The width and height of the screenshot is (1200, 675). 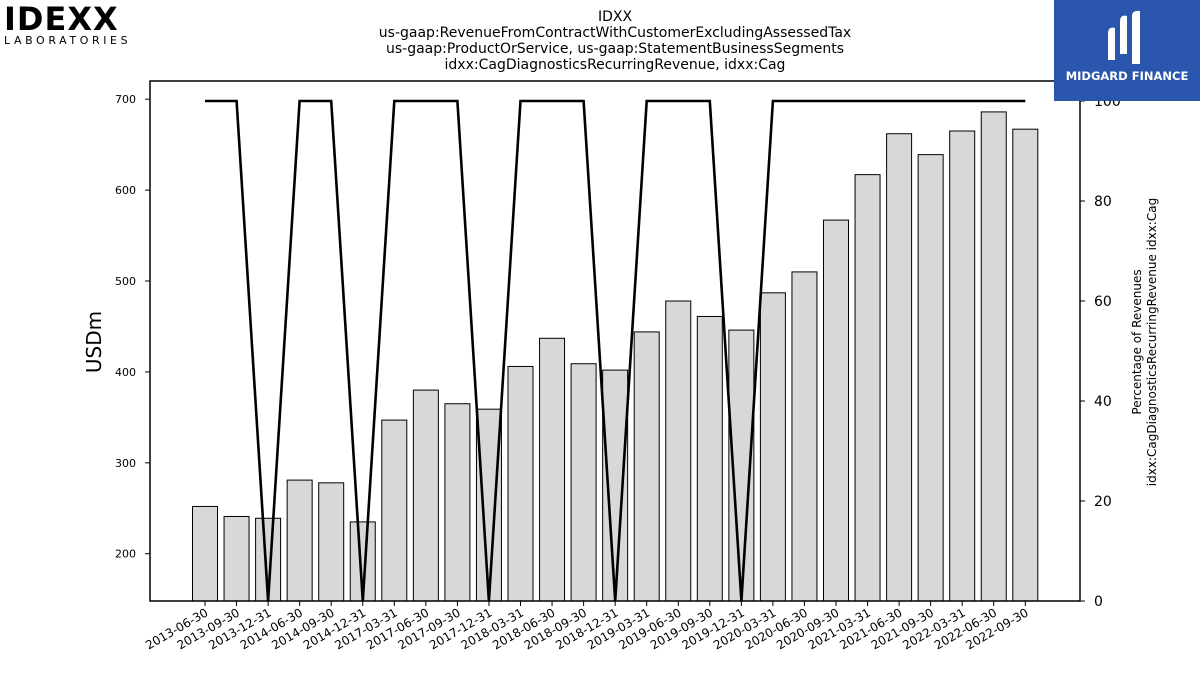 I want to click on right-tick-label: 40, so click(x=1103, y=402).